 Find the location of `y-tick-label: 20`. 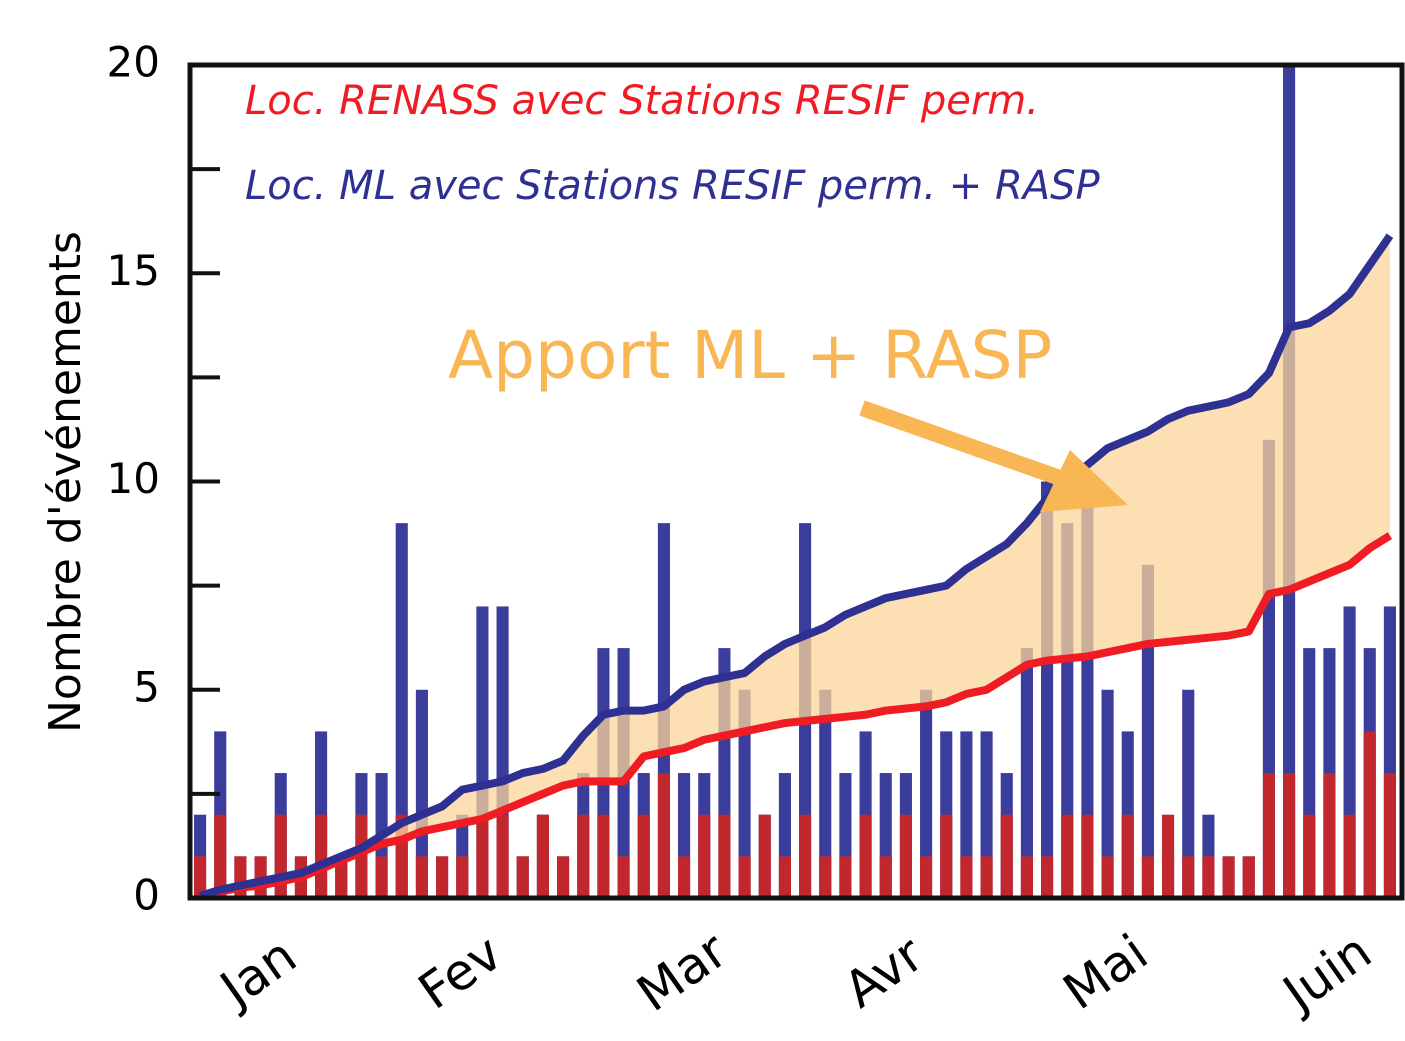

y-tick-label: 20 is located at coordinates (133, 62).